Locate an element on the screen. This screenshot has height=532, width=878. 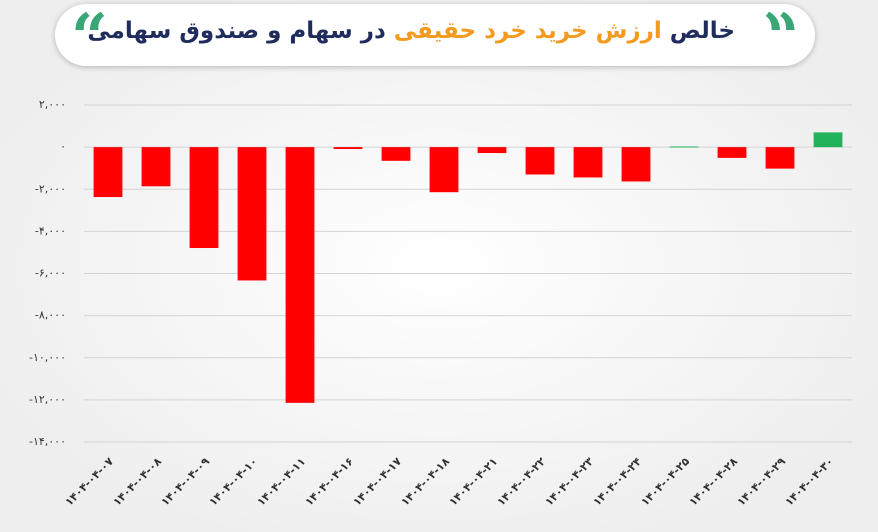
x-tick-label: ۱۴۰۴-۰۴-۱۰ is located at coordinates (233, 482).